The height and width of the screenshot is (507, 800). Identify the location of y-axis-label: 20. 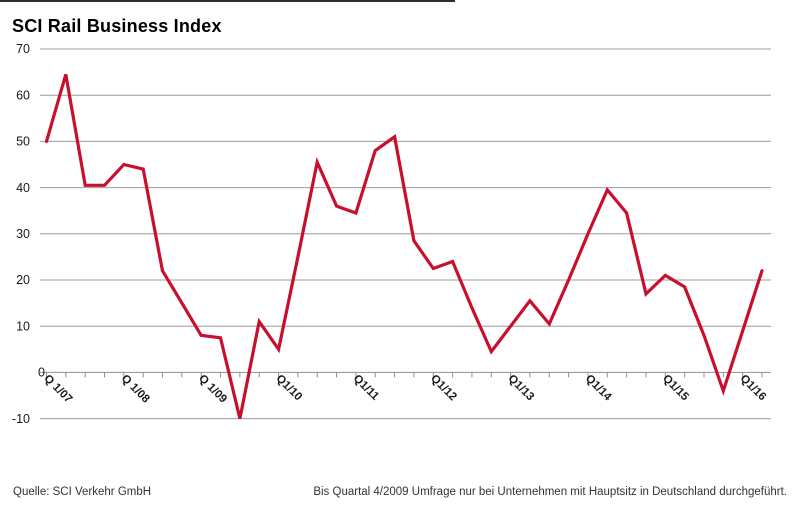
(23, 280).